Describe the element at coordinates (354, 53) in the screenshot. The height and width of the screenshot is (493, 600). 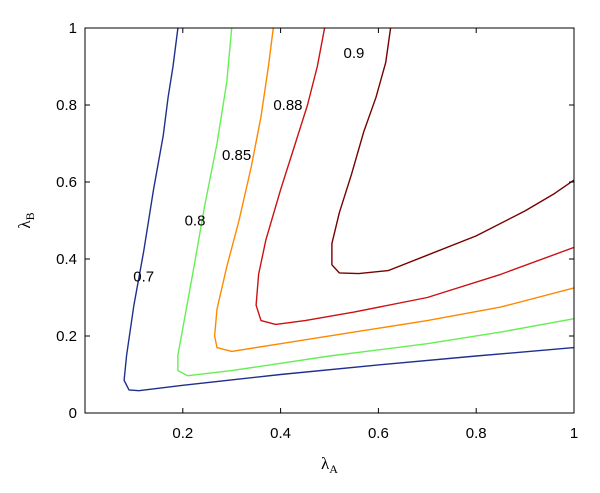
I see `contour-label-0.9: 0.9` at that location.